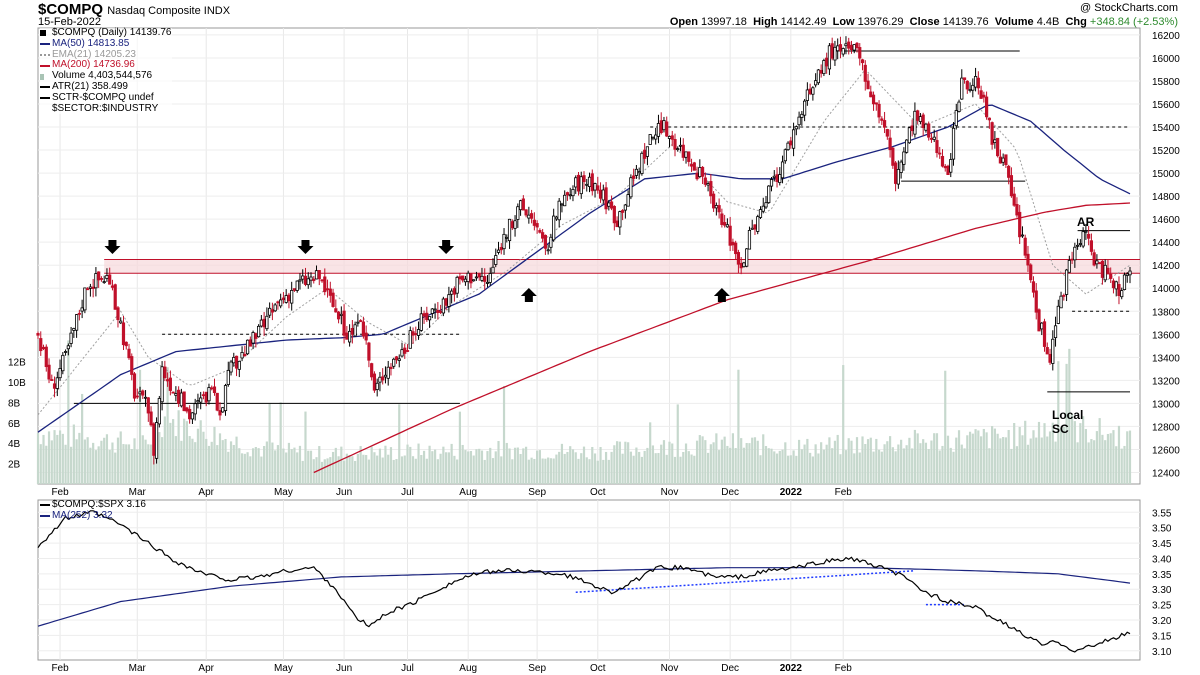 Image resolution: width=1200 pixels, height=675 pixels. I want to click on y-tick-label: 14400, so click(1166, 243).